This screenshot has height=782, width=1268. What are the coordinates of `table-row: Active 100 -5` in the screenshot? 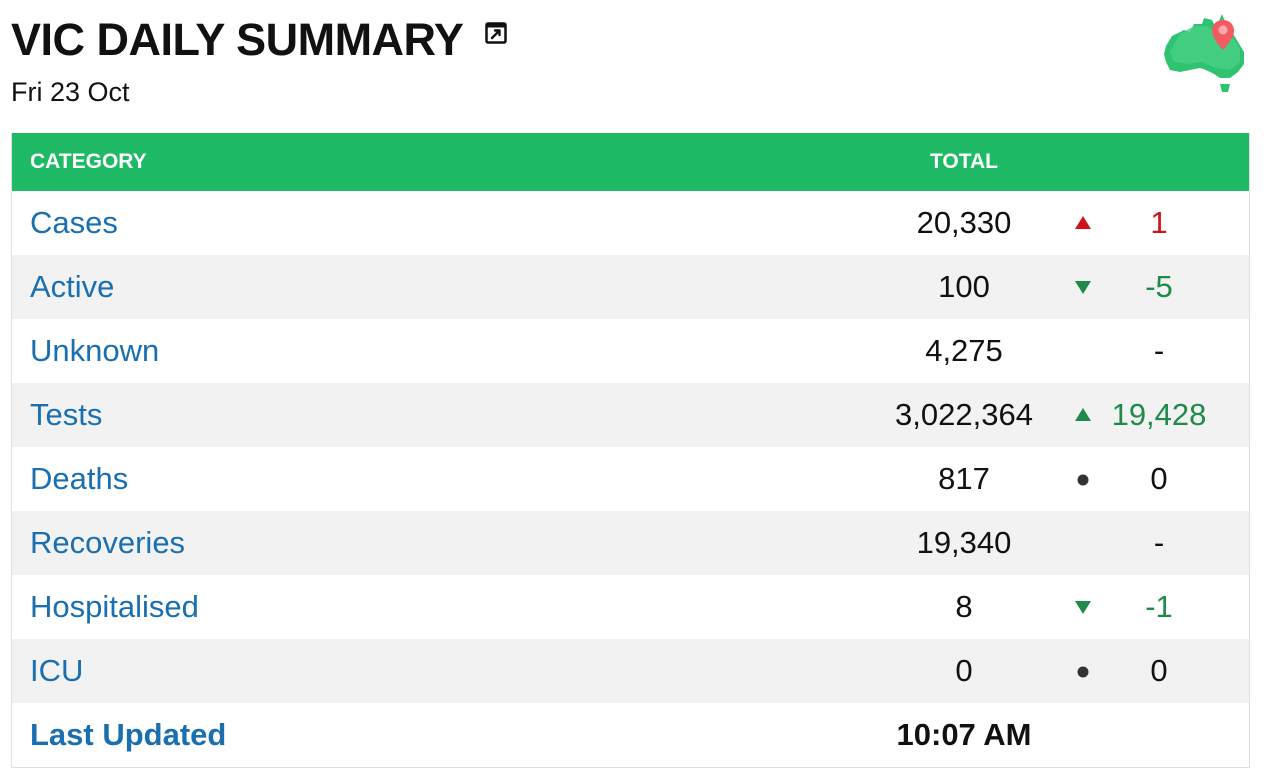 It's located at (630, 287).